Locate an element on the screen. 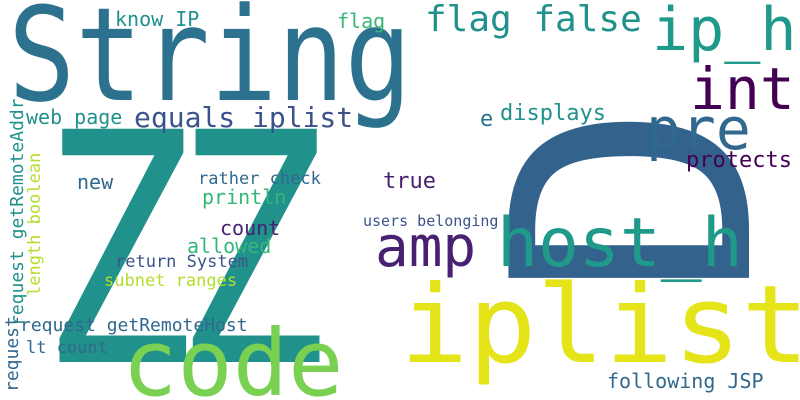 The height and width of the screenshot is (400, 800). word-new: new is located at coordinates (95, 182).